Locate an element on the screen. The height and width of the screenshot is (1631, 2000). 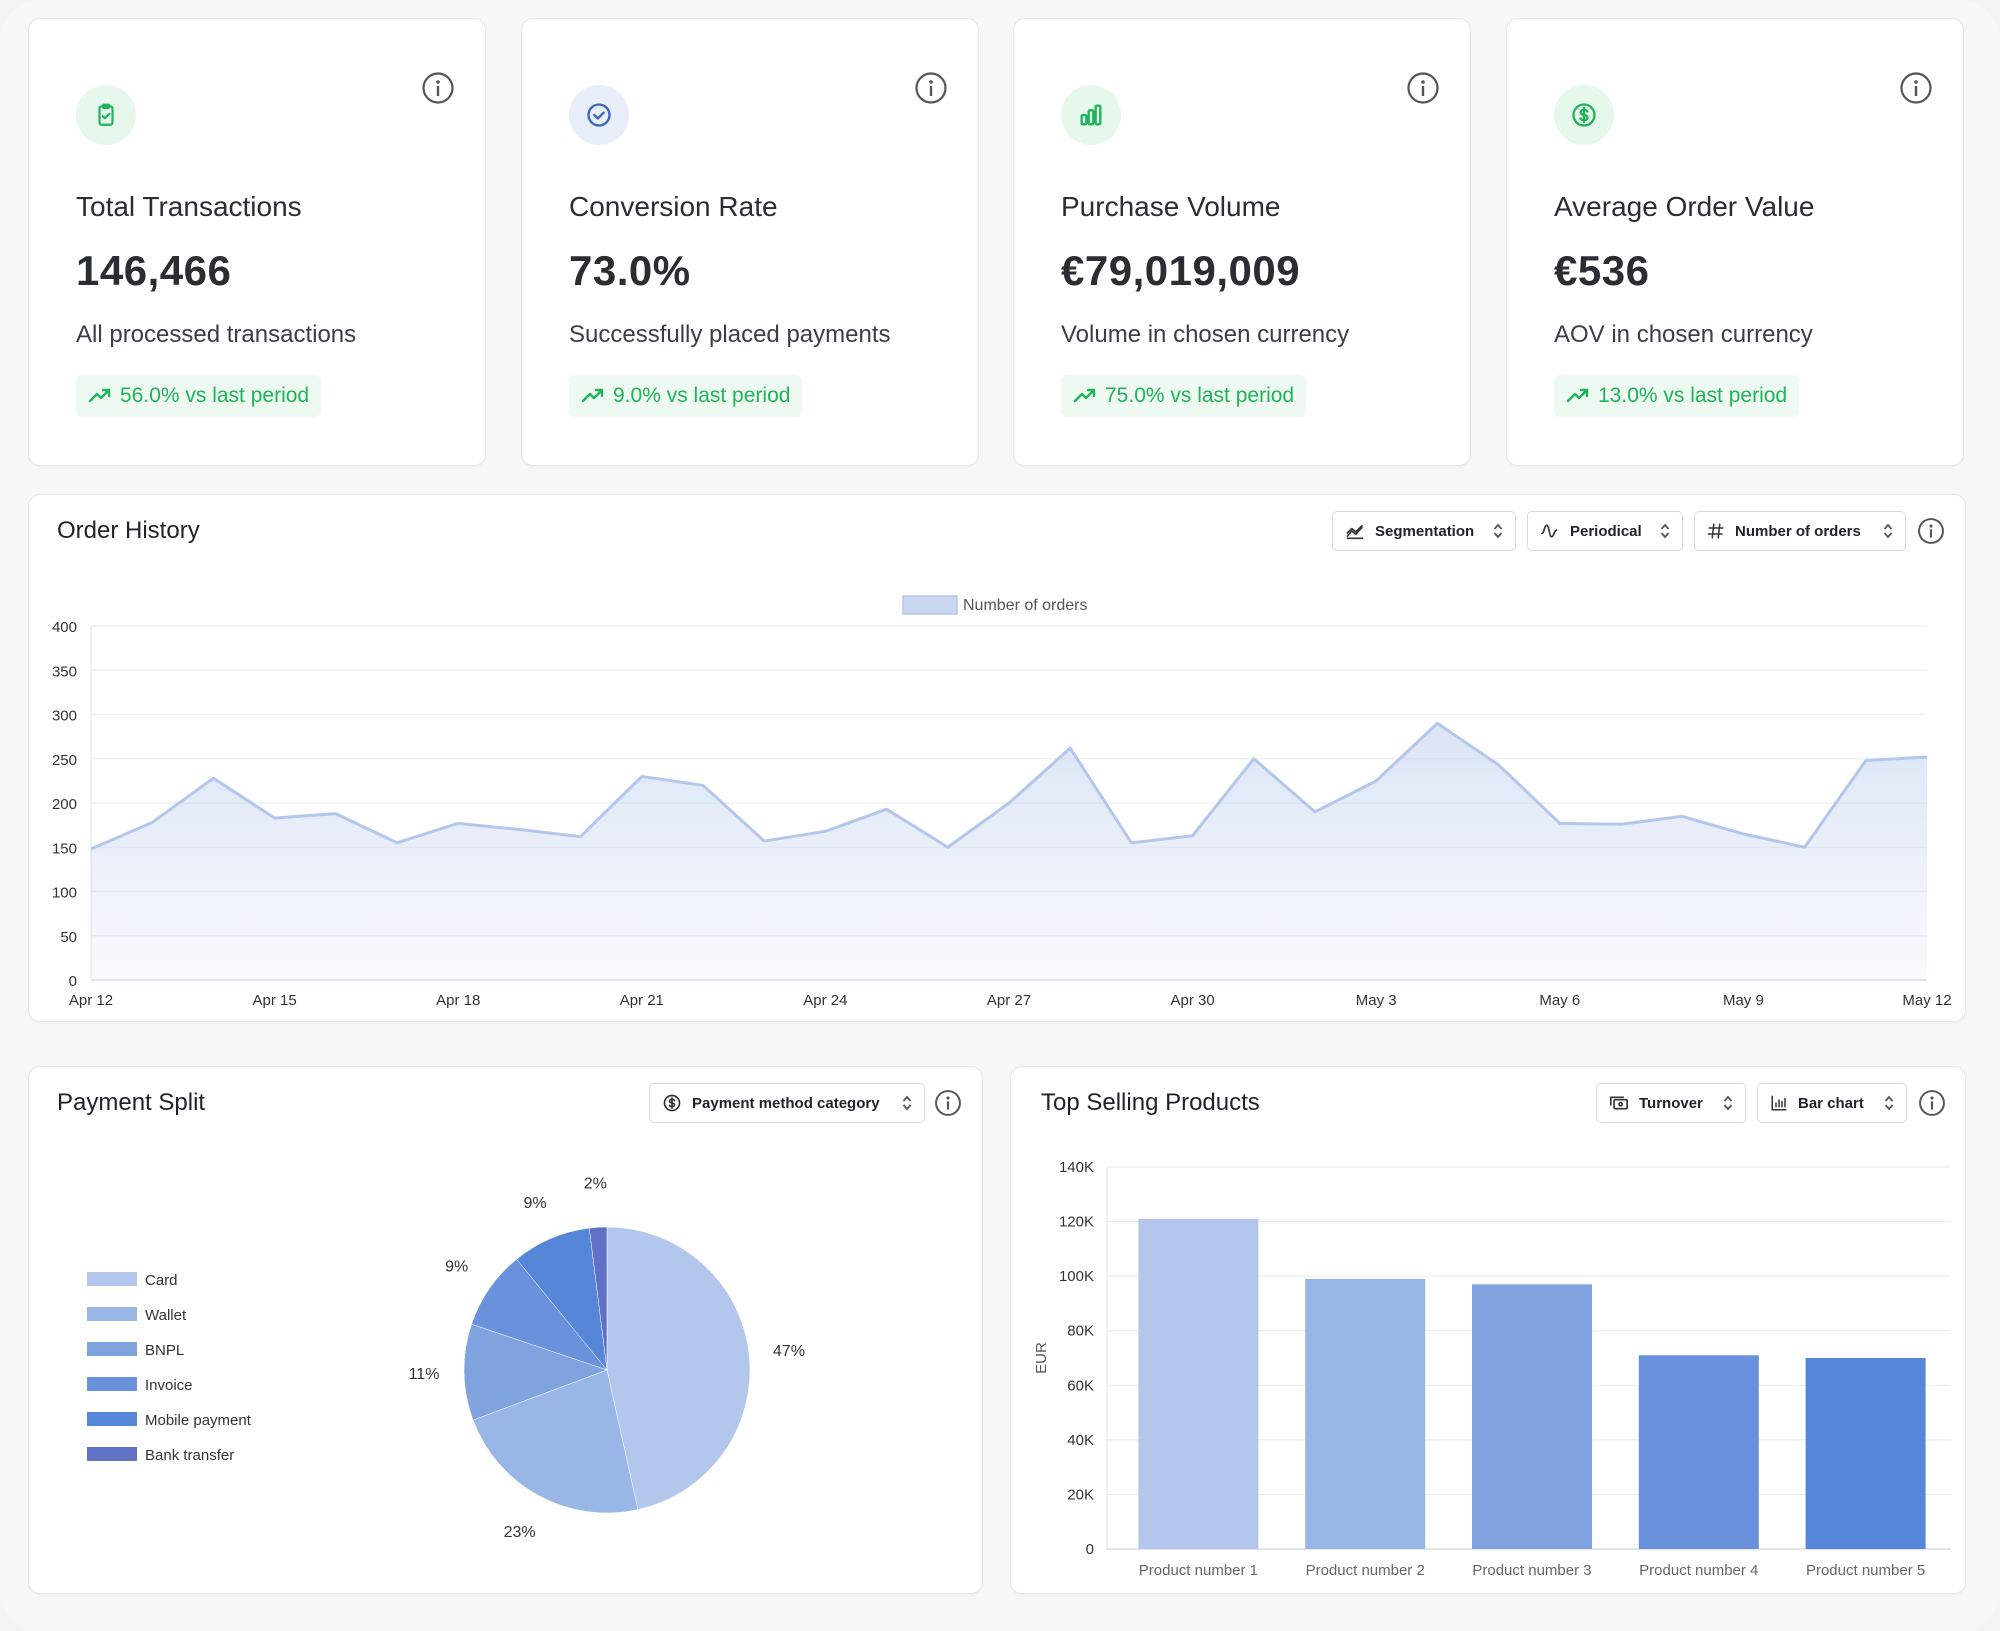
y-tick-label: 140K is located at coordinates (1076, 1167).